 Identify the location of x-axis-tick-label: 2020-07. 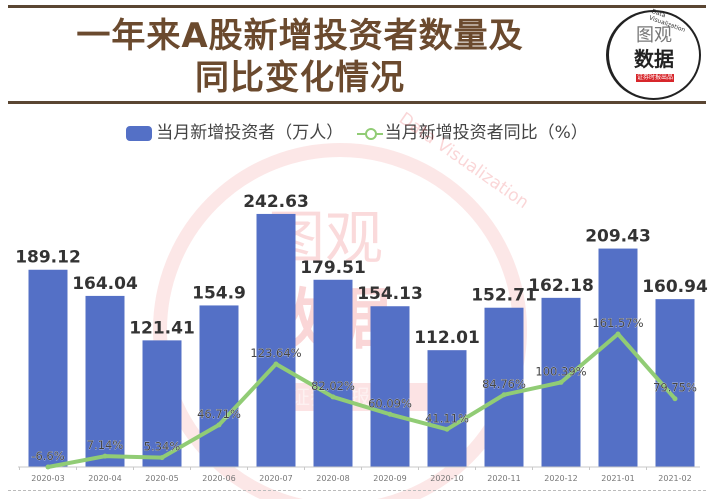
(275, 478).